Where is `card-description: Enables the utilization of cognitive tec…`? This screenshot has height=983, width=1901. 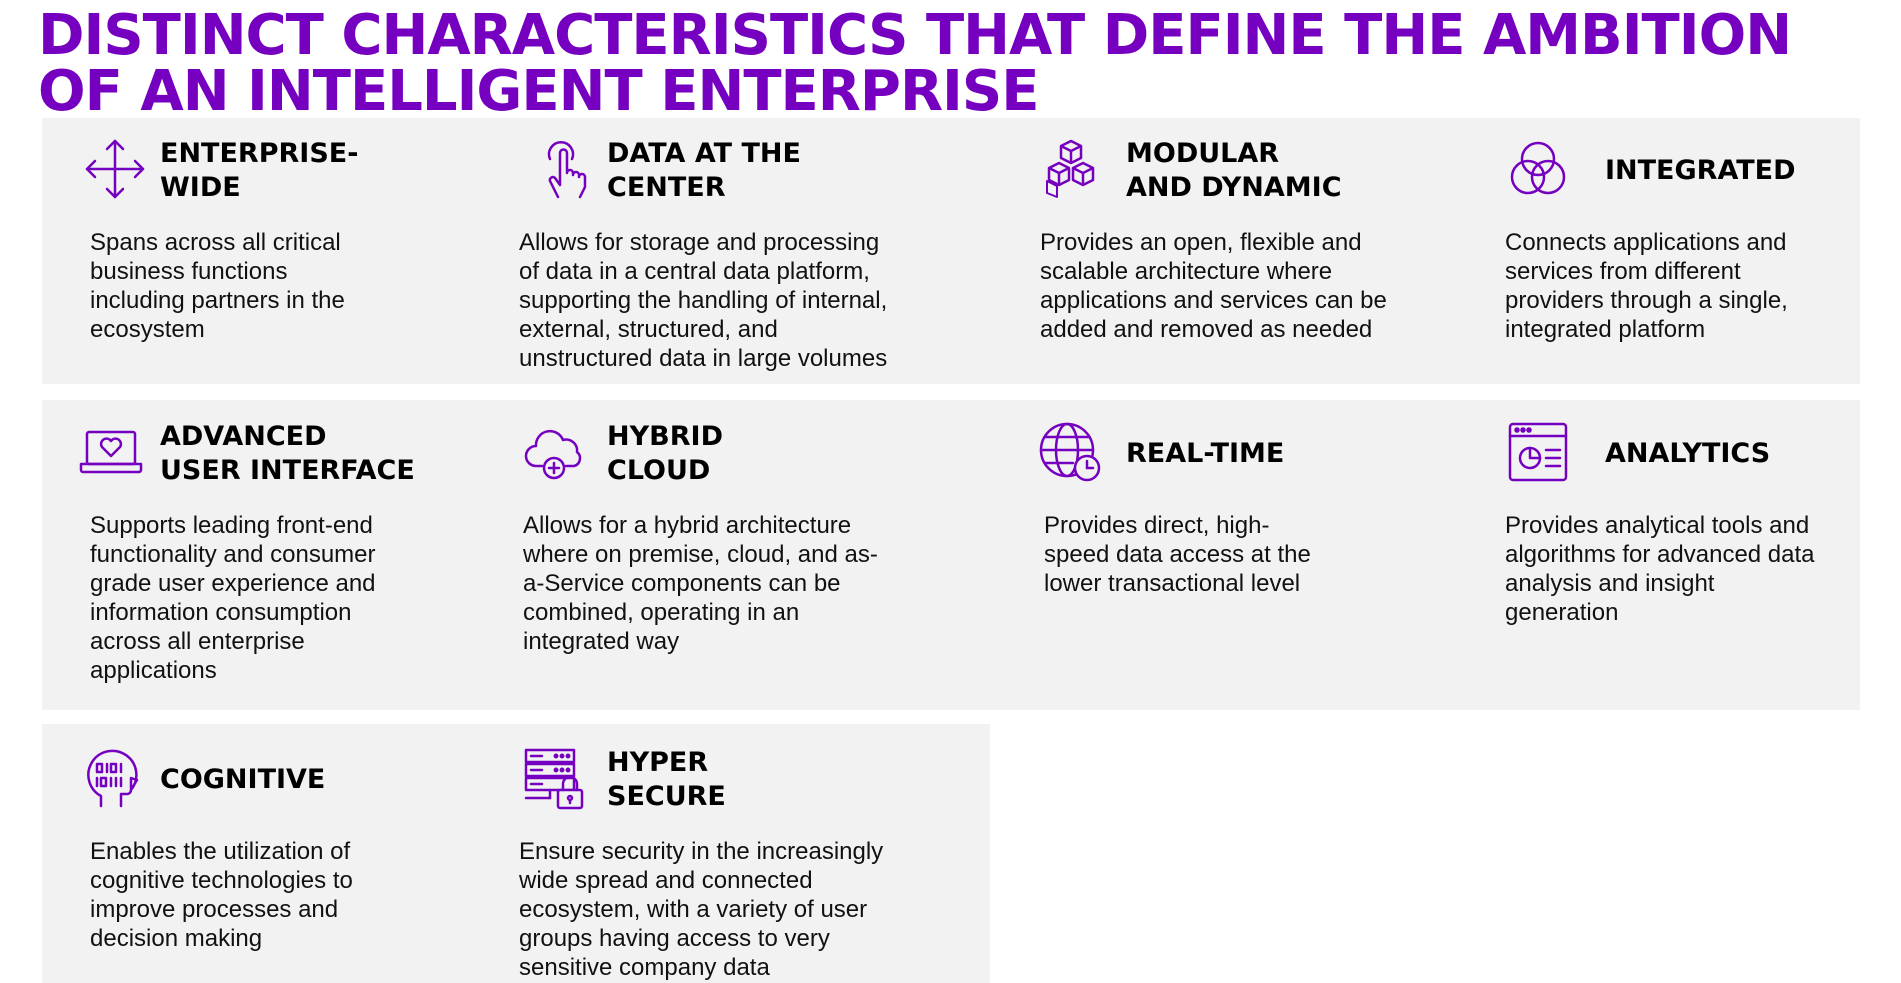
card-description: Enables the utilization of cognitive tec… is located at coordinates (221, 895).